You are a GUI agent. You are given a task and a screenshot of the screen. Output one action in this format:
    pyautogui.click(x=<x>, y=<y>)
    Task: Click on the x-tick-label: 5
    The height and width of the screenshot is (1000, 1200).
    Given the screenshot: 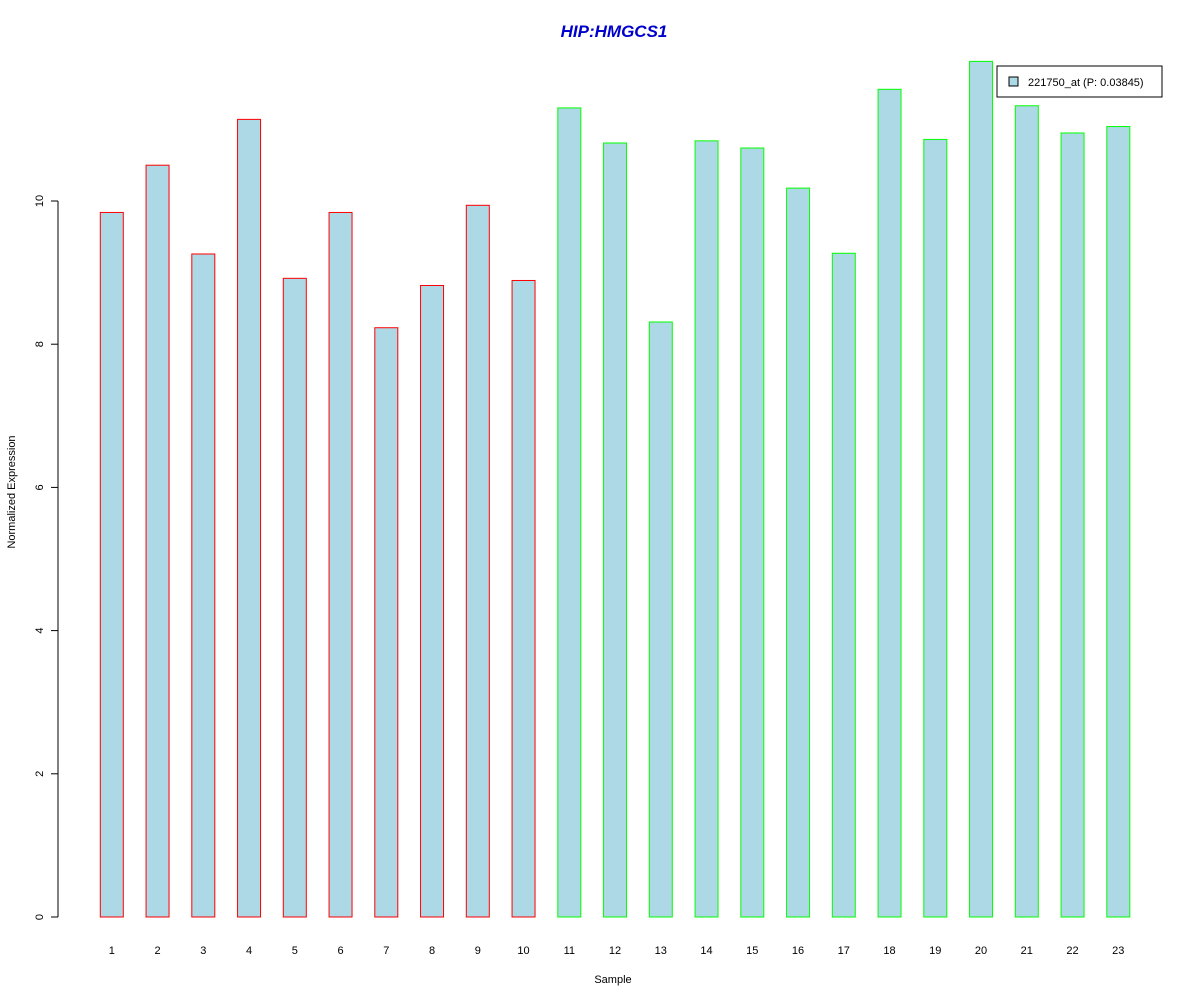 What is the action you would take?
    pyautogui.click(x=295, y=951)
    